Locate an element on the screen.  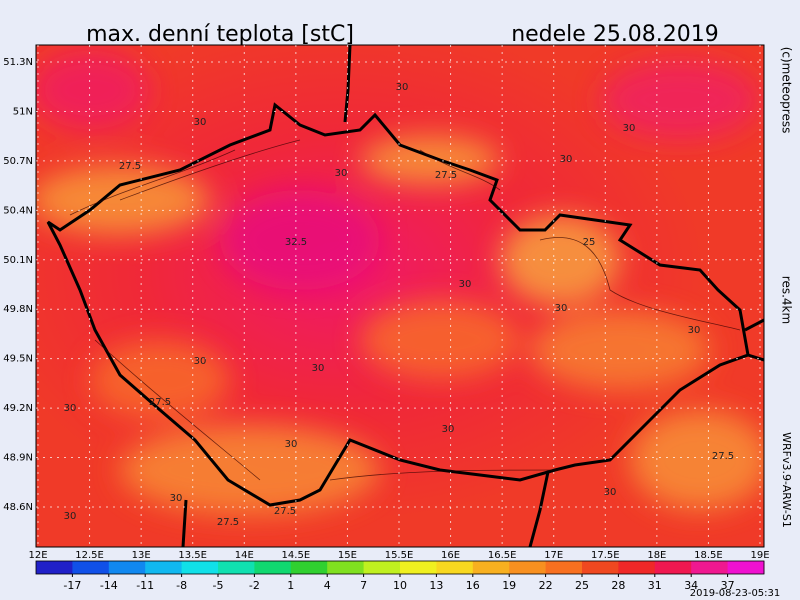
lon-label: 18E is located at coordinates (656, 555).